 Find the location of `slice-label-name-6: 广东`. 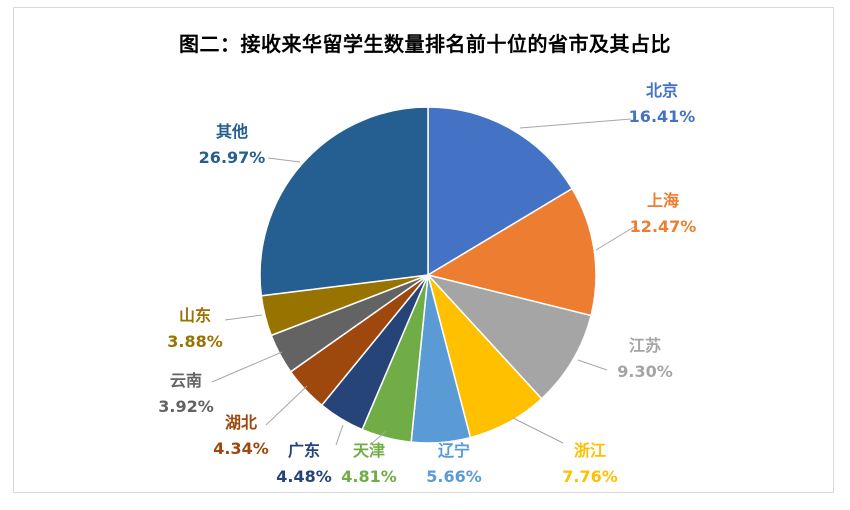

slice-label-name-6: 广东 is located at coordinates (304, 450).